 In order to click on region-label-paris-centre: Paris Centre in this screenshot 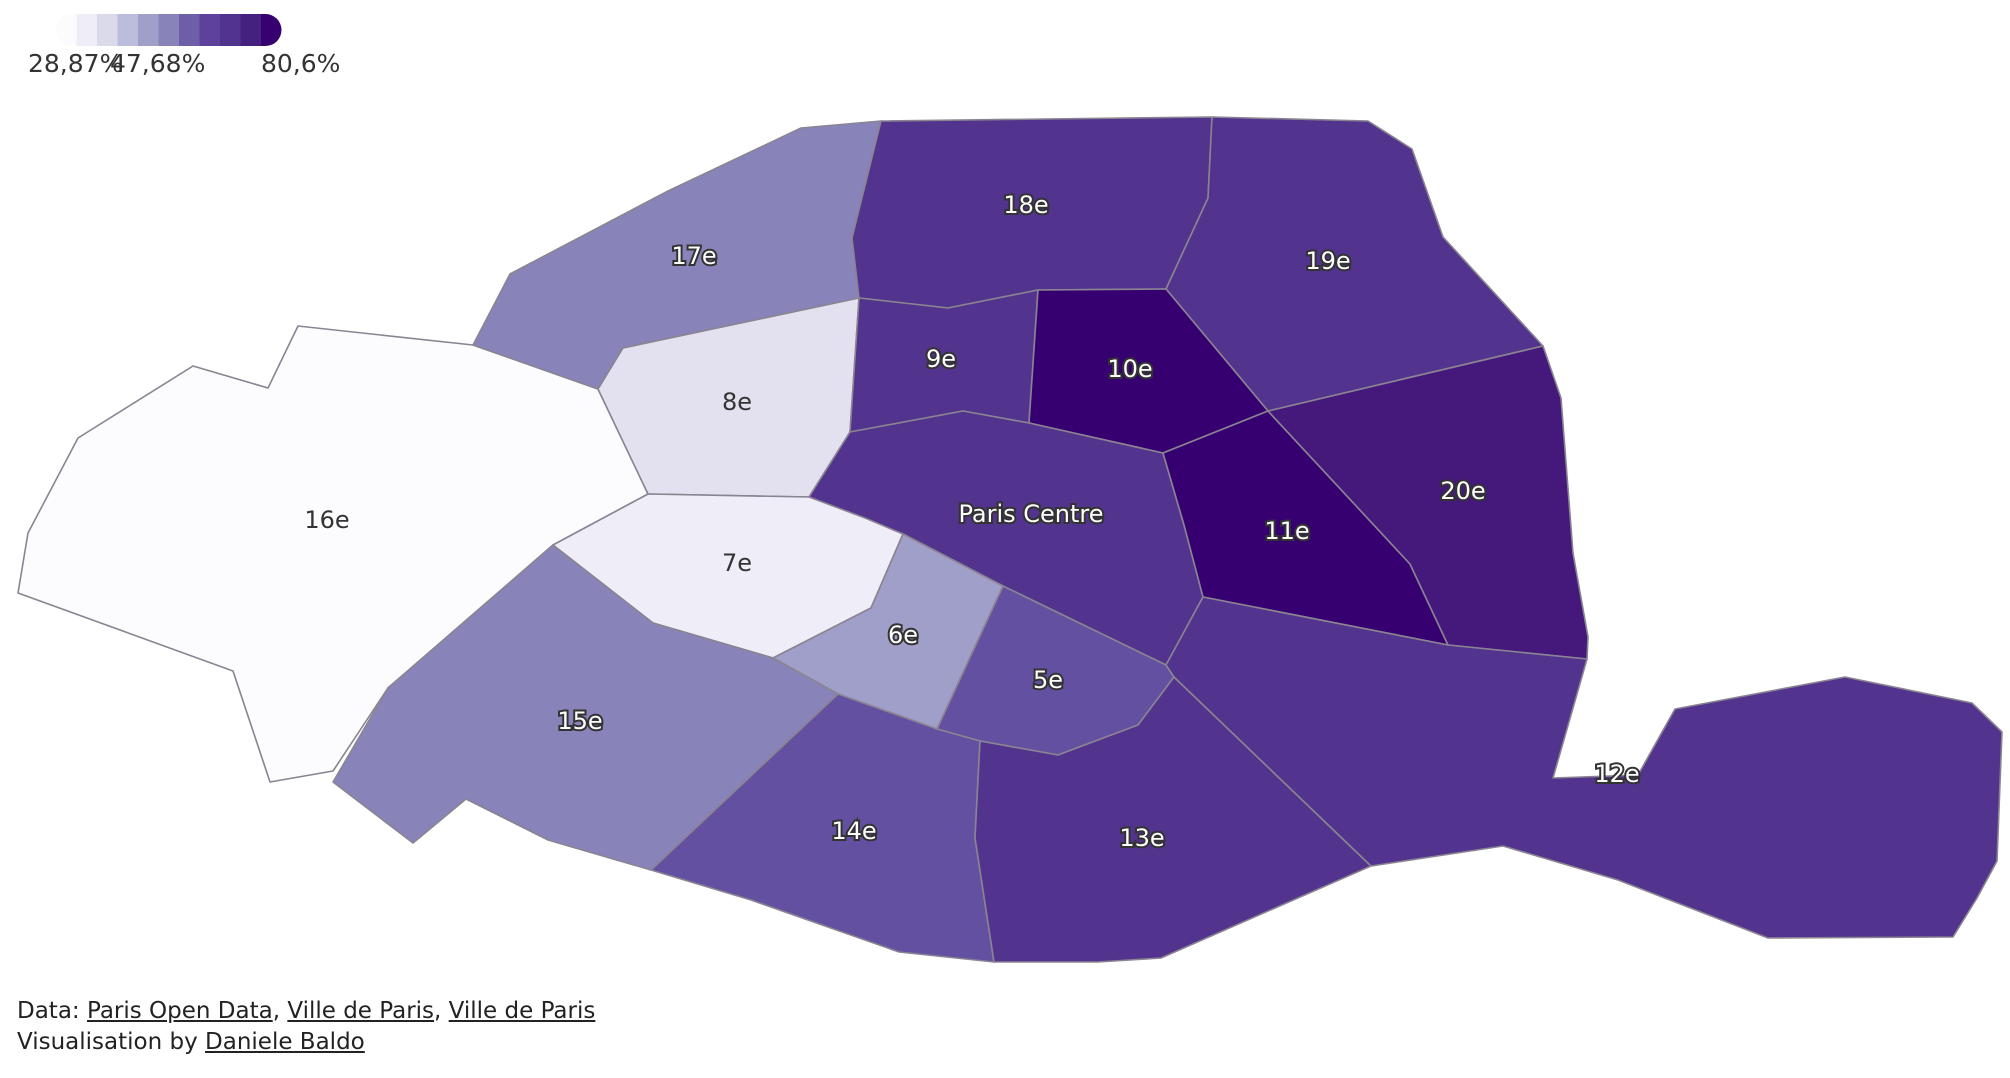, I will do `click(1030, 514)`.